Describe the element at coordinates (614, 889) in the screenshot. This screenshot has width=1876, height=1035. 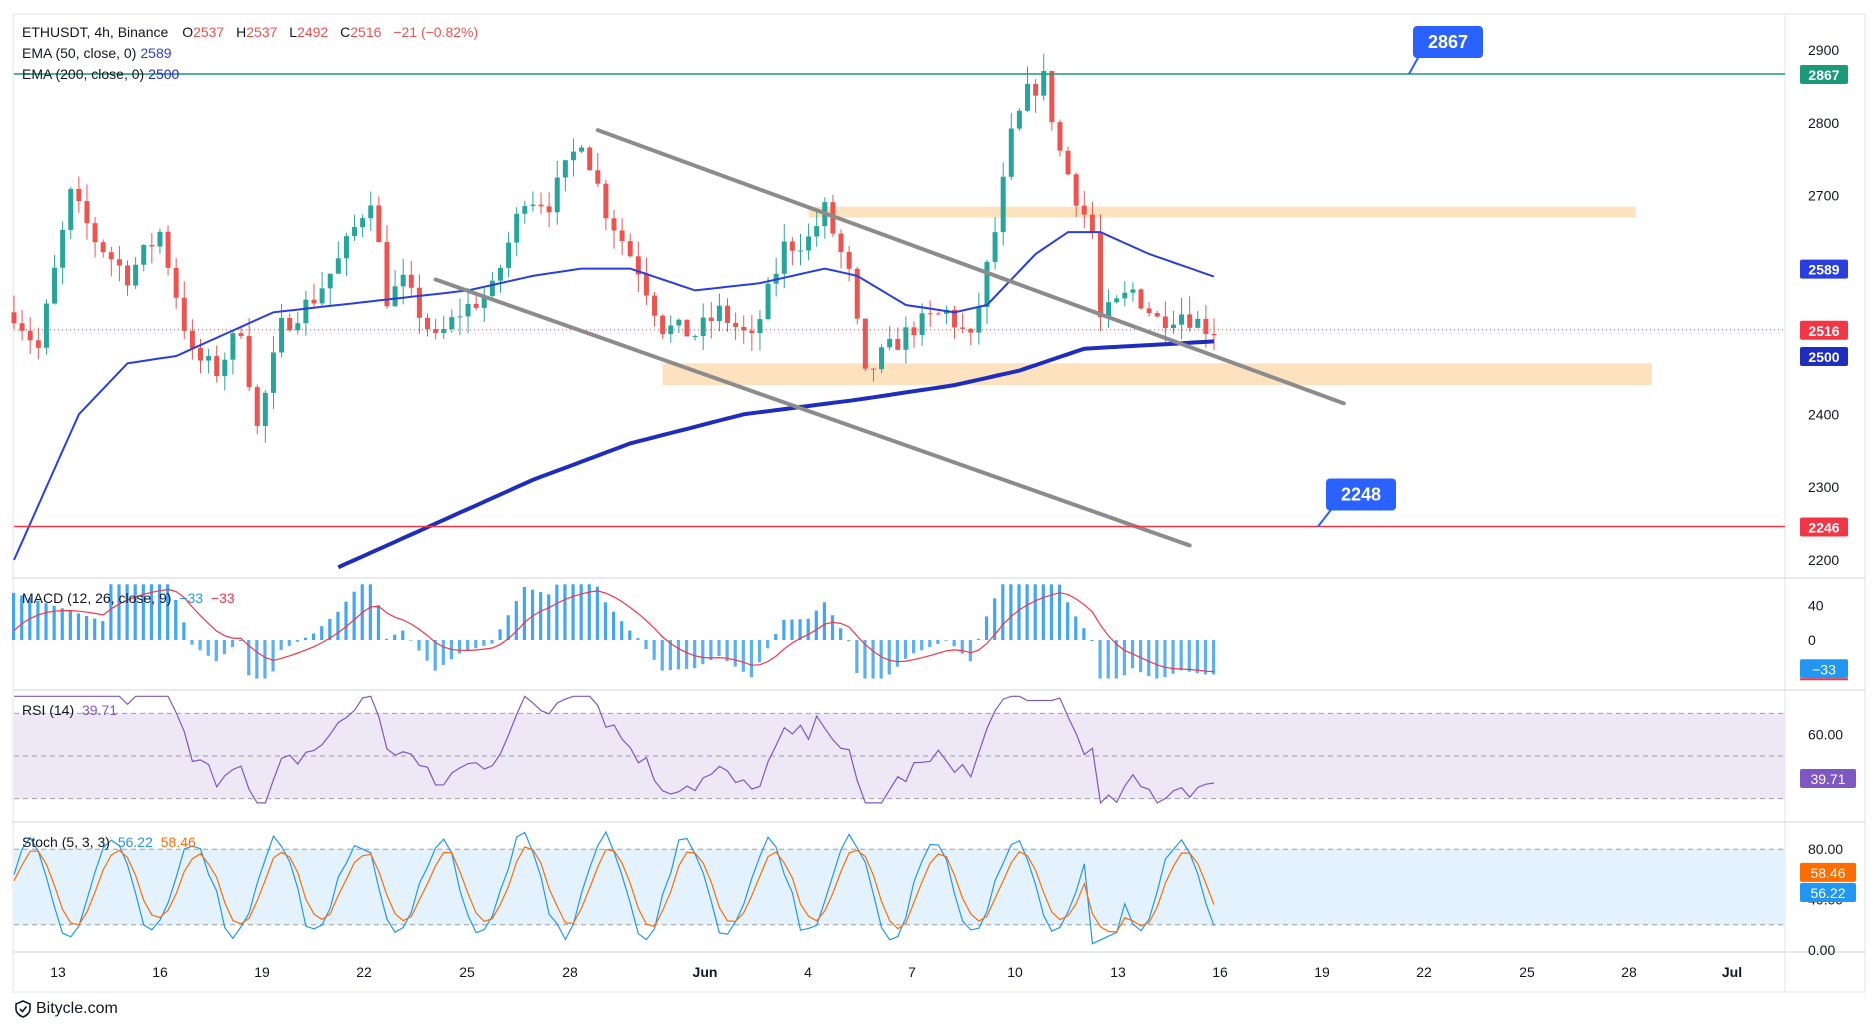
I see `stoch-d-line` at that location.